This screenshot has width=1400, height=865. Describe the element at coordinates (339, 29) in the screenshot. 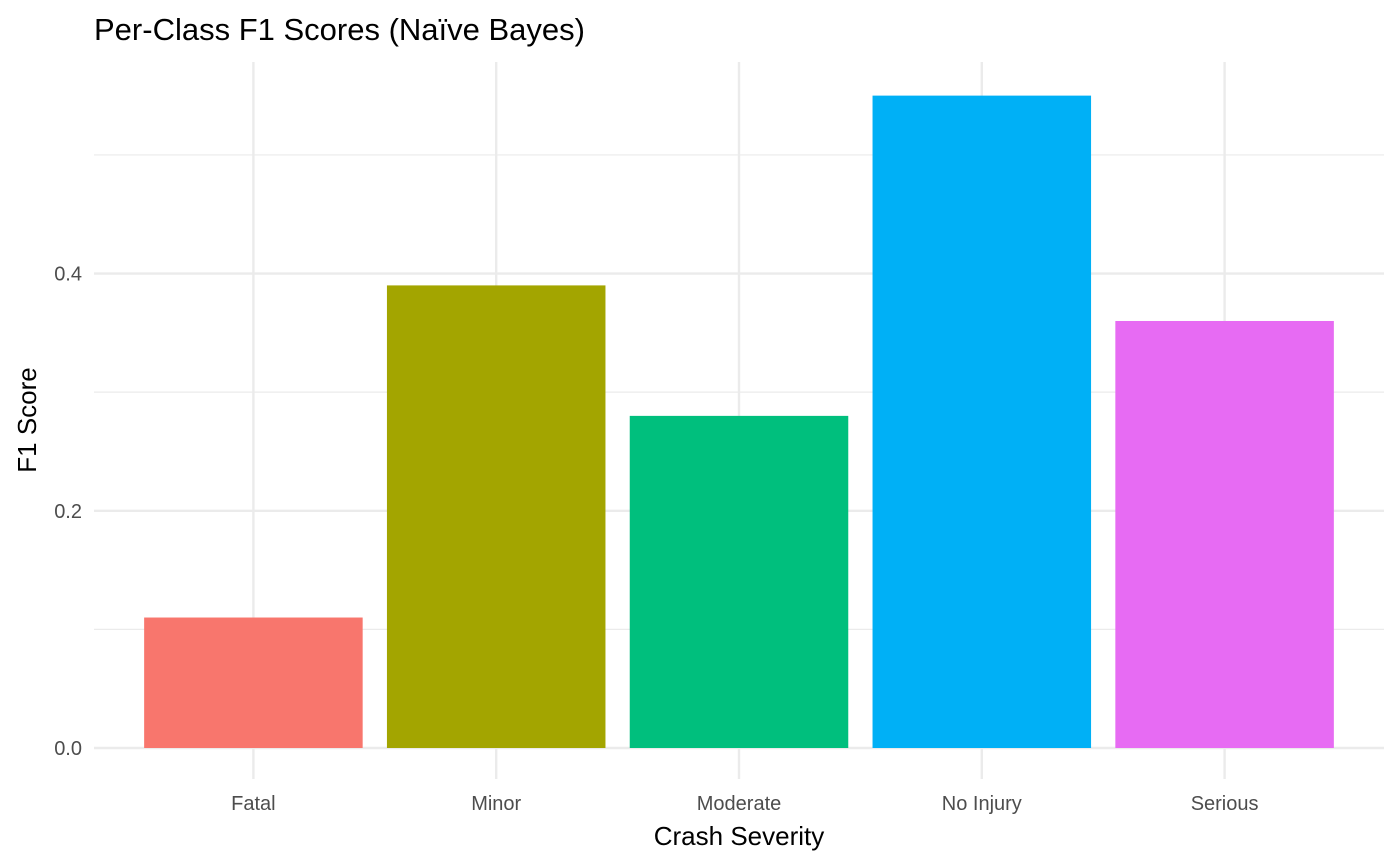

I see `chart-title: Per-Class F1 Scores (Naïve Bayes)` at that location.